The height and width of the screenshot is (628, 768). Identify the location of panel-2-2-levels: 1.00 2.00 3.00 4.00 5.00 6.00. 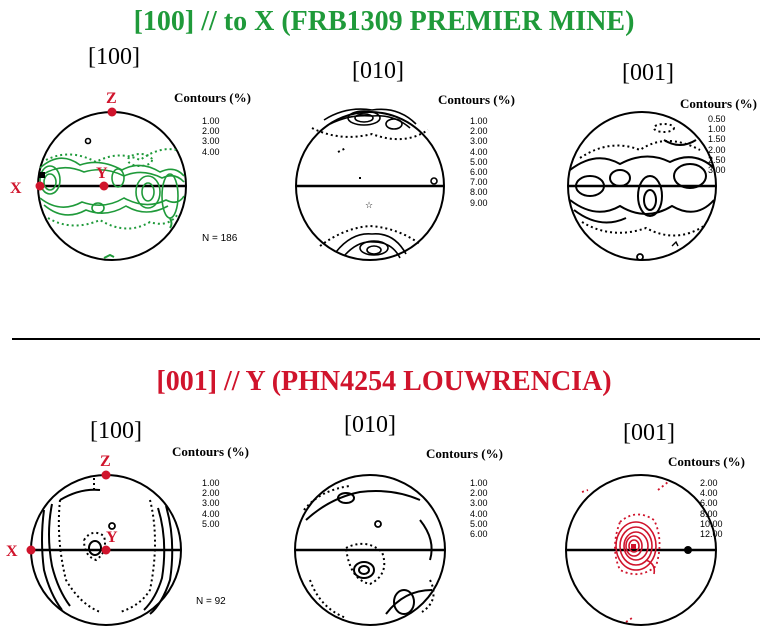
(479, 508).